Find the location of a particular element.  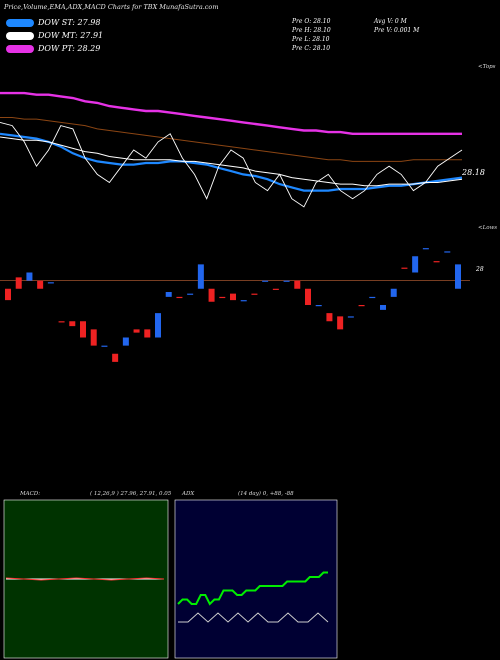

legend-dow-mt: DOW MT: 27.91 is located at coordinates (54, 35).